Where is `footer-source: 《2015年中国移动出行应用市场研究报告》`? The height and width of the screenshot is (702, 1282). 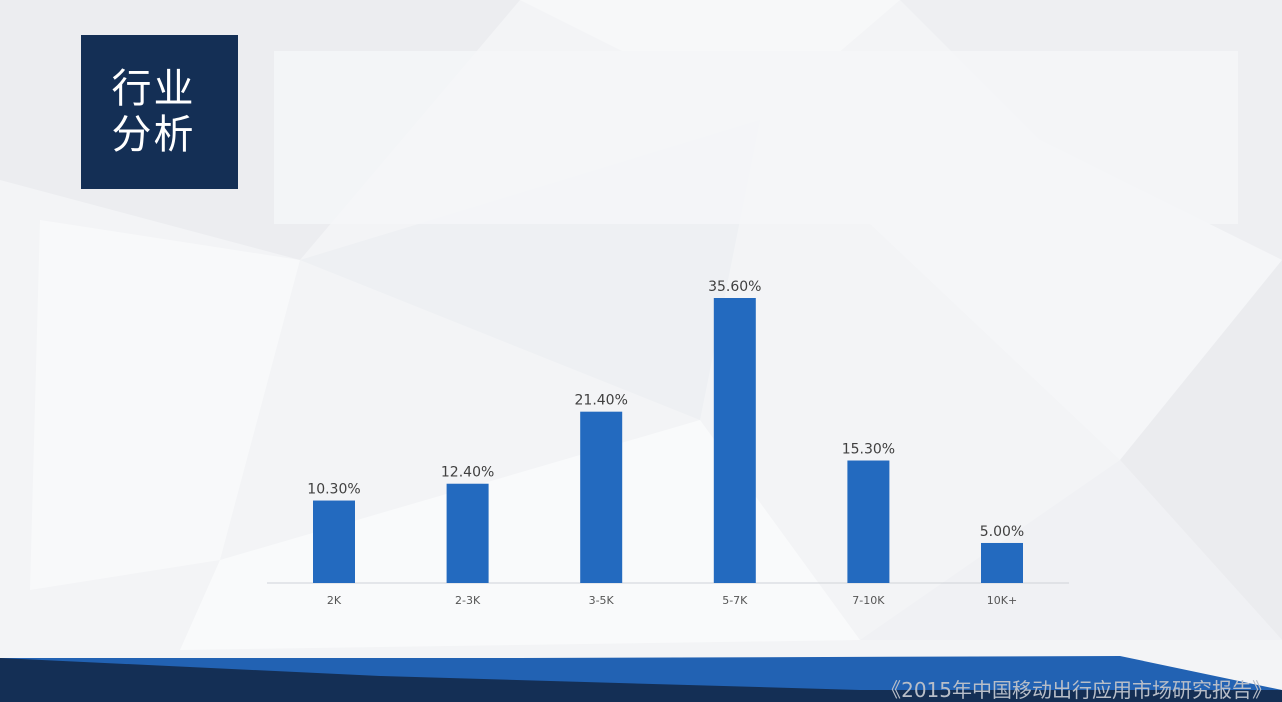
footer-source: 《2015年中国移动出行应用市场研究报告》 is located at coordinates (1076, 690).